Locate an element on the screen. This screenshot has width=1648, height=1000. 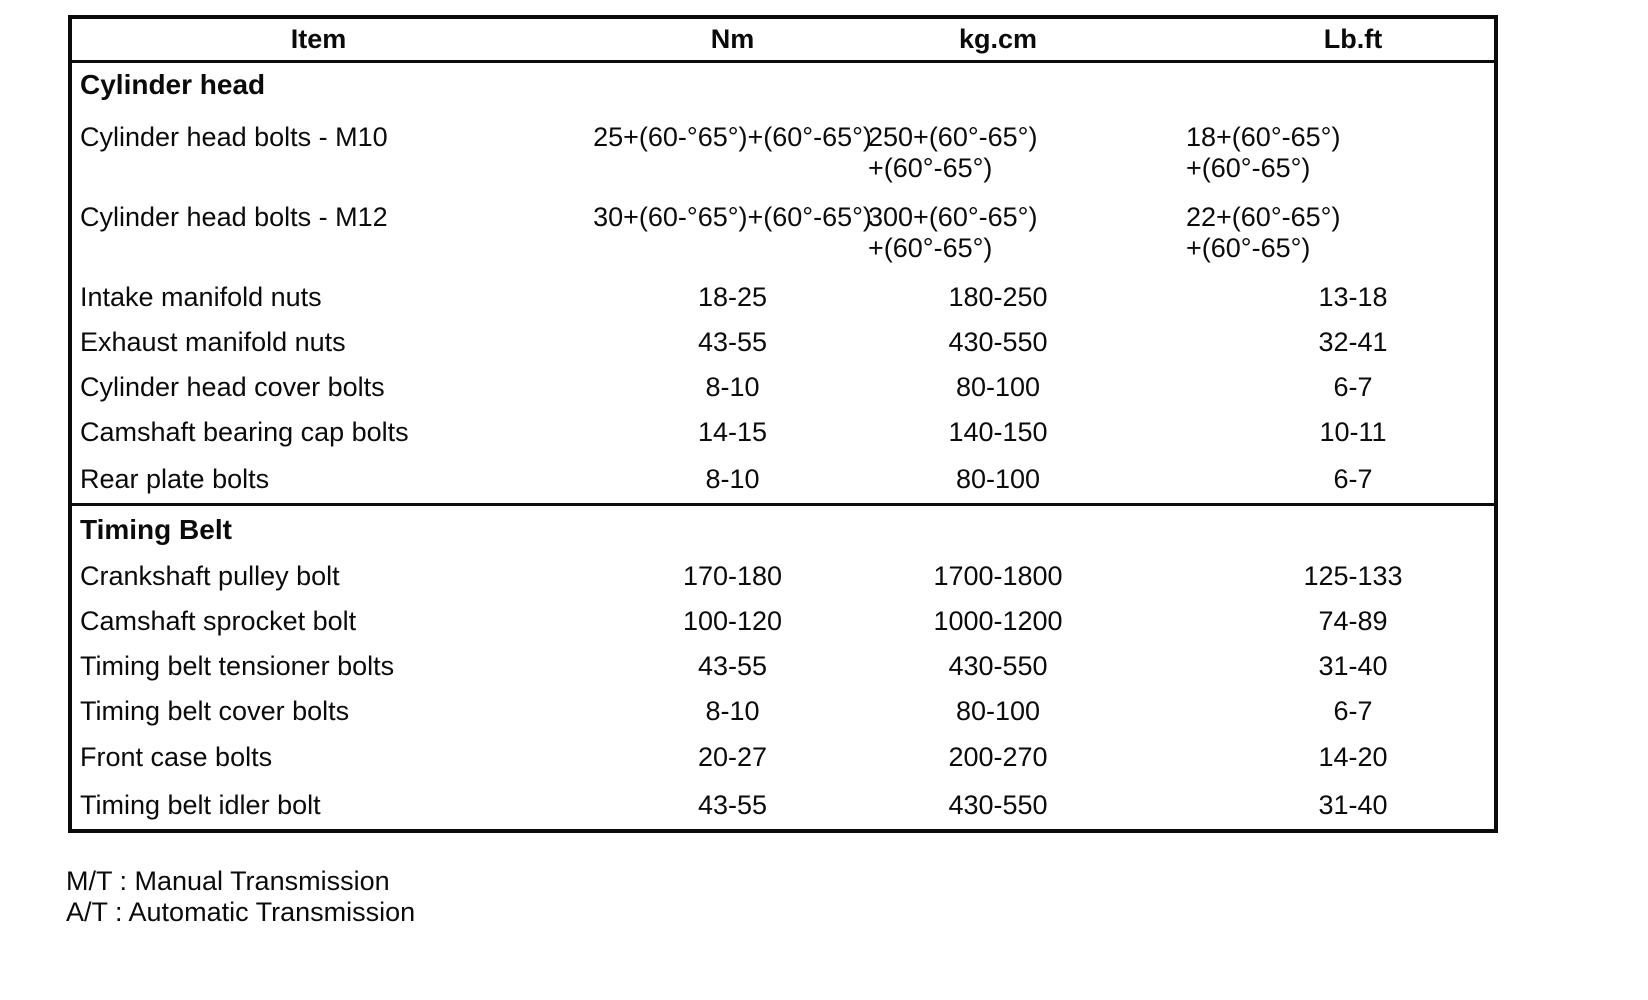
lbft-cell: 125-133 is located at coordinates (1353, 576).